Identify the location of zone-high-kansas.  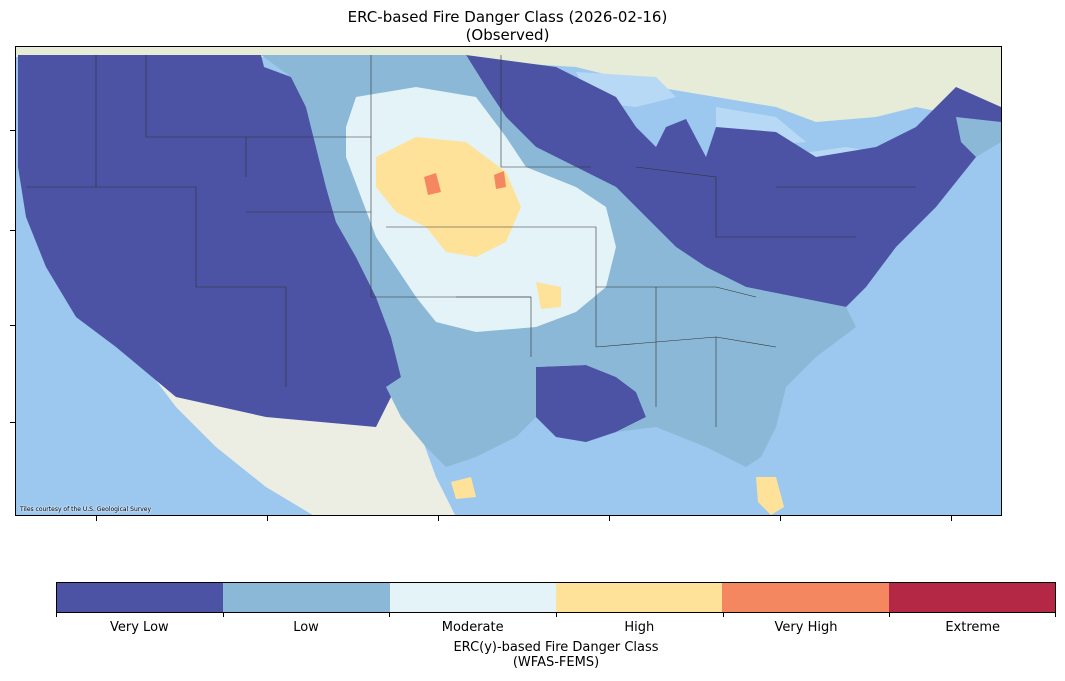
(548, 295).